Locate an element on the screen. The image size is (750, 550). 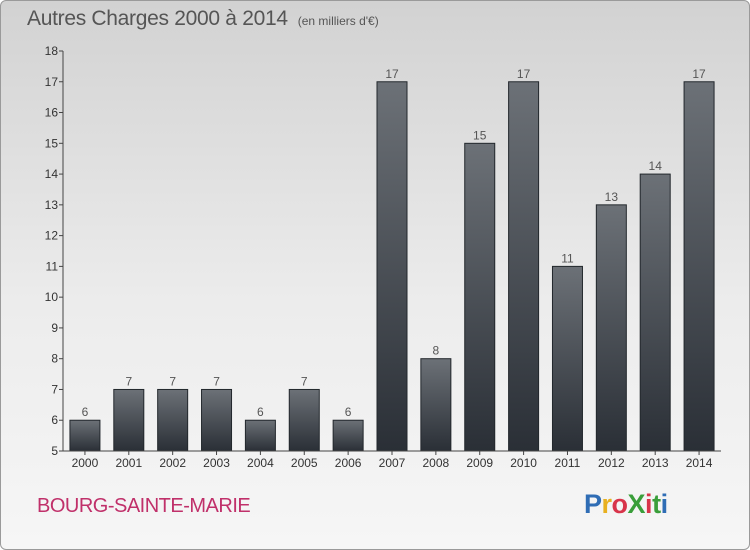
data-label-2005: 7 is located at coordinates (304, 381).